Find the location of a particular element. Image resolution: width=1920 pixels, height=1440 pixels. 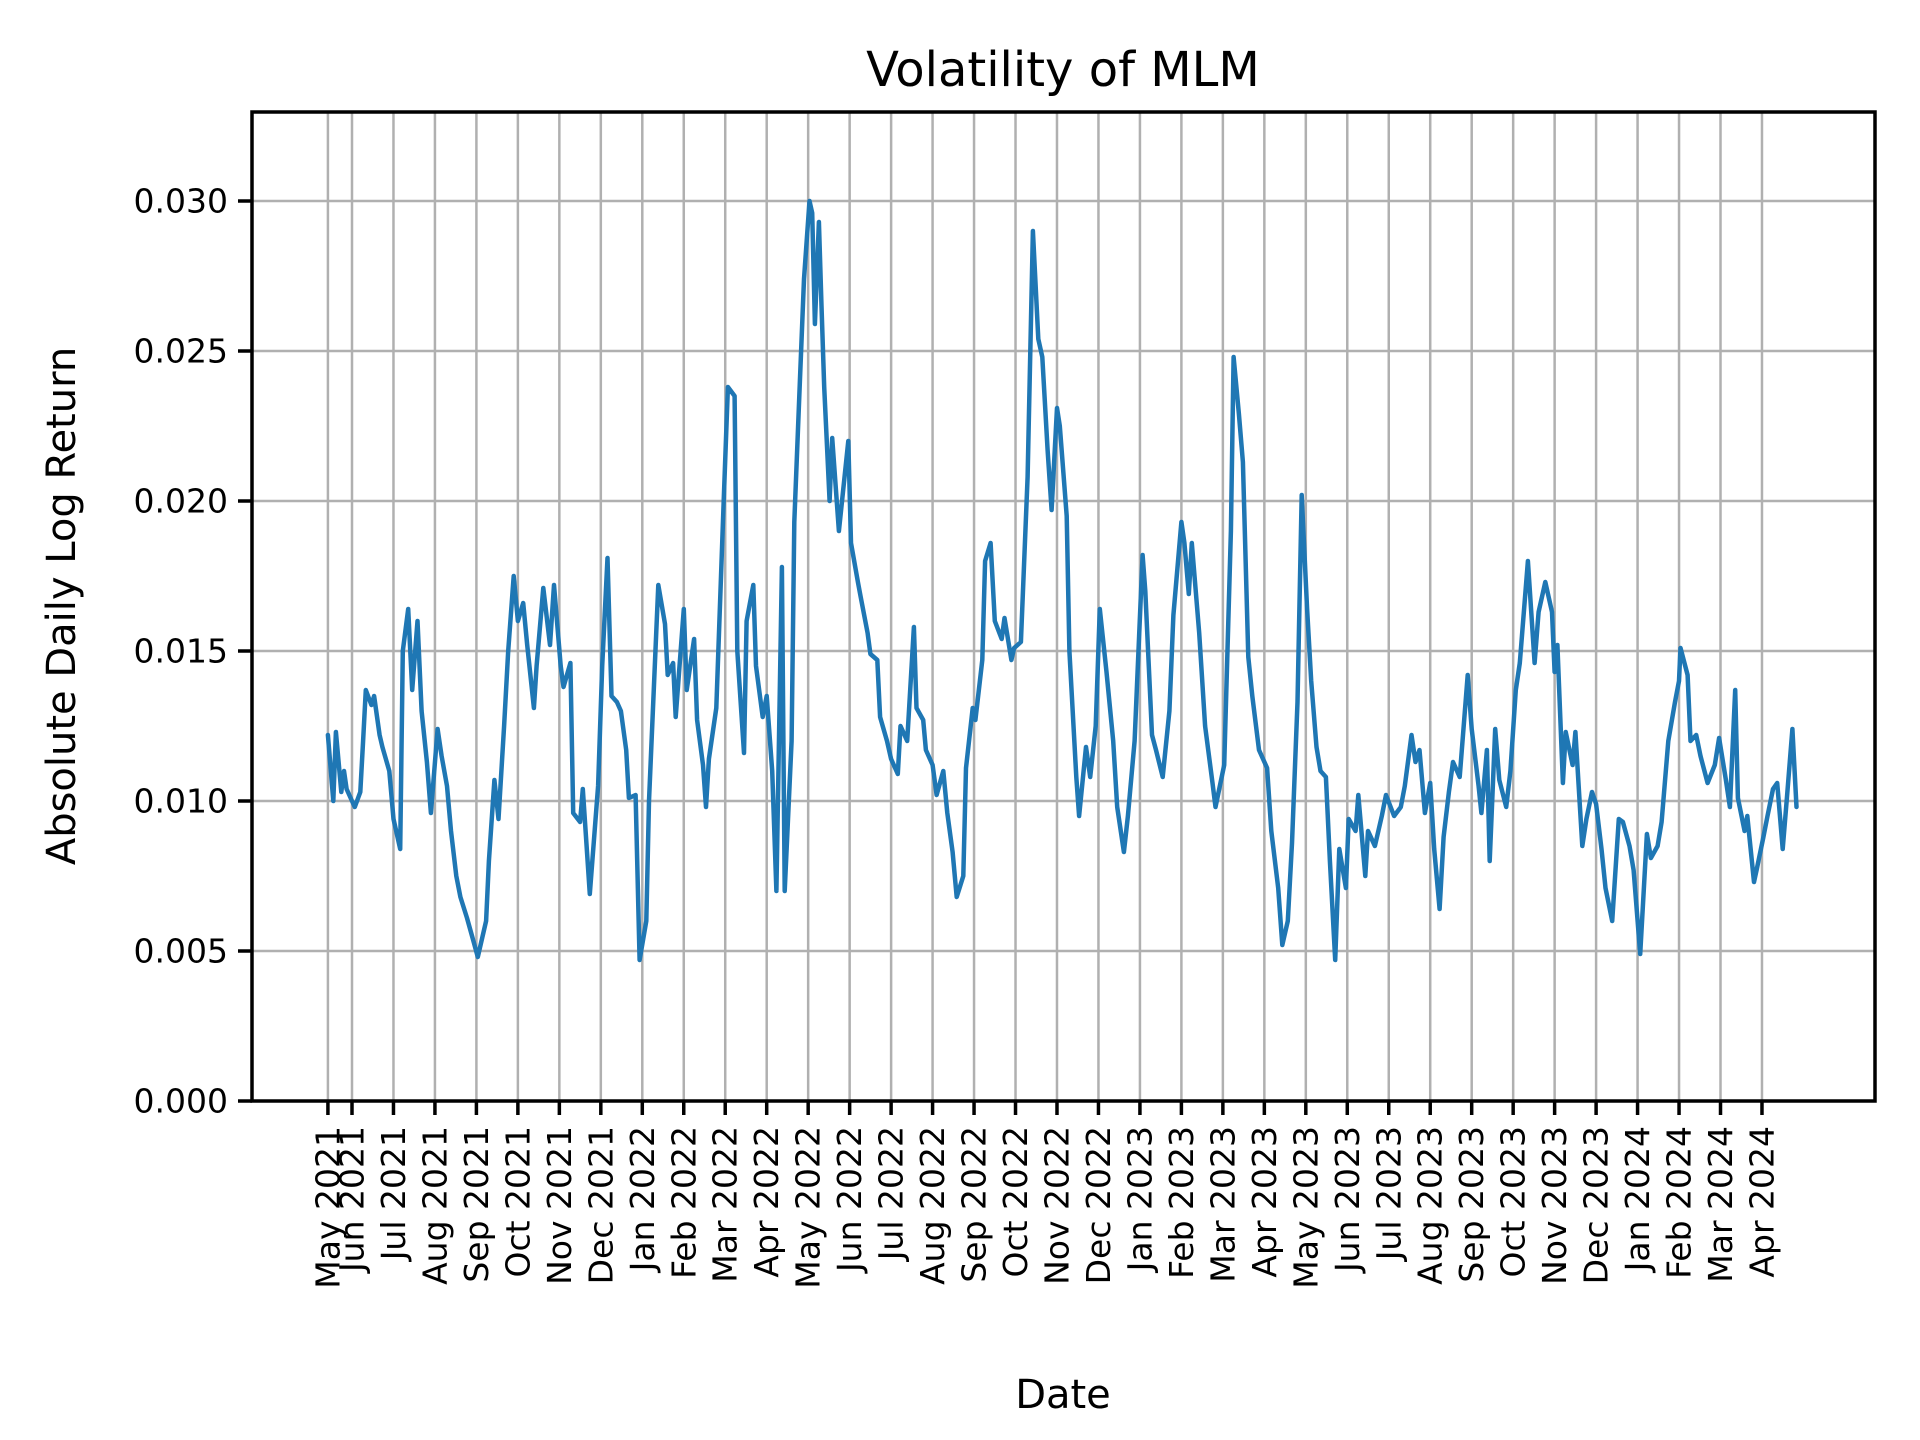

x-tick-label: Dec 2022 is located at coordinates (1098, 1205).